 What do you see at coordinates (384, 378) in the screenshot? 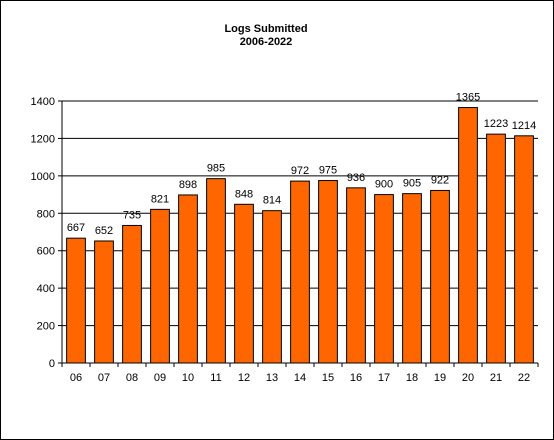
I see `x-tick-label: 17` at bounding box center [384, 378].